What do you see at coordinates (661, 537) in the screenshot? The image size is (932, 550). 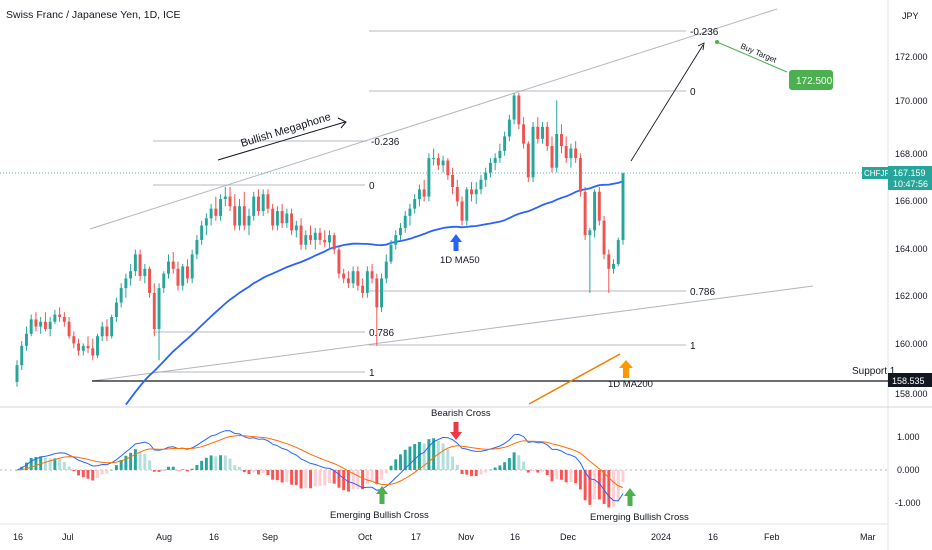 I see `time-tick: 2024` at bounding box center [661, 537].